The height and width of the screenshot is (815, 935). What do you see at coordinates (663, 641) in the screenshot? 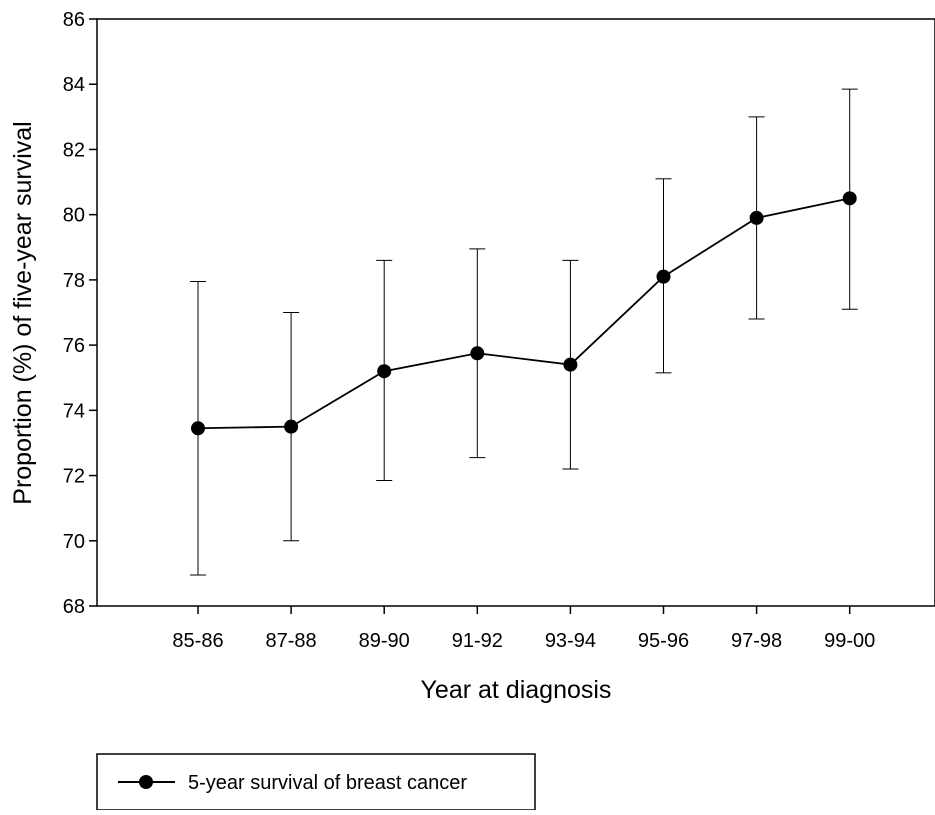
I see `x-tick-label: 95-96` at bounding box center [663, 641].